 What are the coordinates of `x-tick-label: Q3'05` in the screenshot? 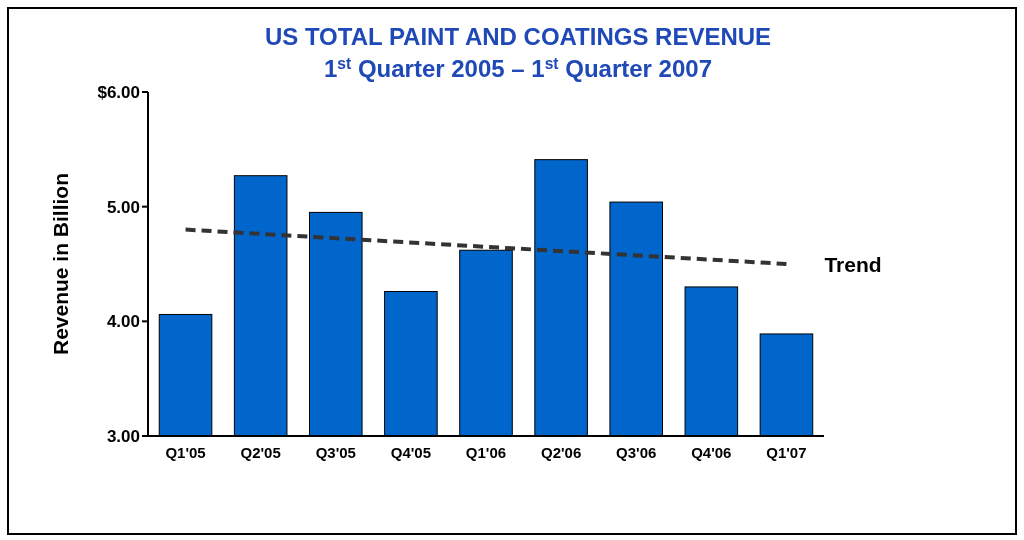 It's located at (335, 452).